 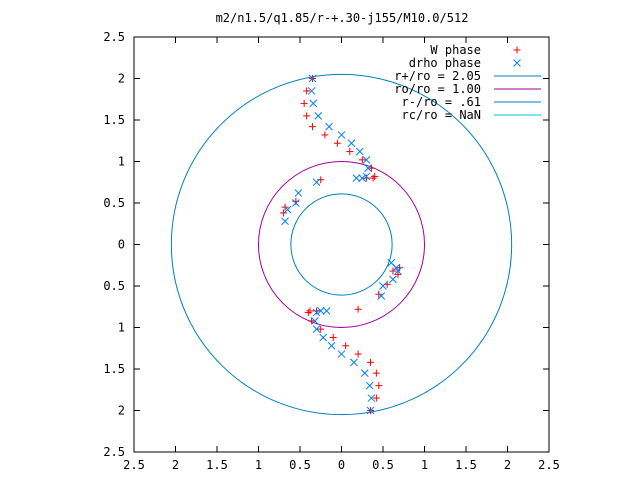 I want to click on y-tick-label: 0.5, so click(x=114, y=286).